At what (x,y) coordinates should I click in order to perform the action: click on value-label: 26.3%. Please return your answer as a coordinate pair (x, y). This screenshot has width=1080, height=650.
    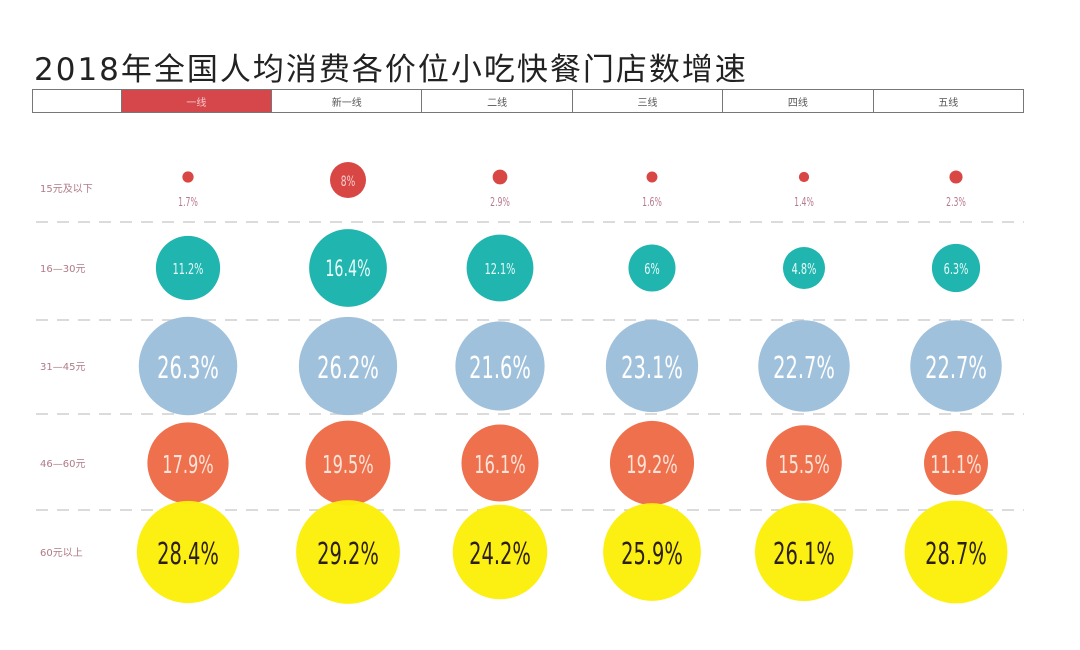
    Looking at the image, I should click on (188, 369).